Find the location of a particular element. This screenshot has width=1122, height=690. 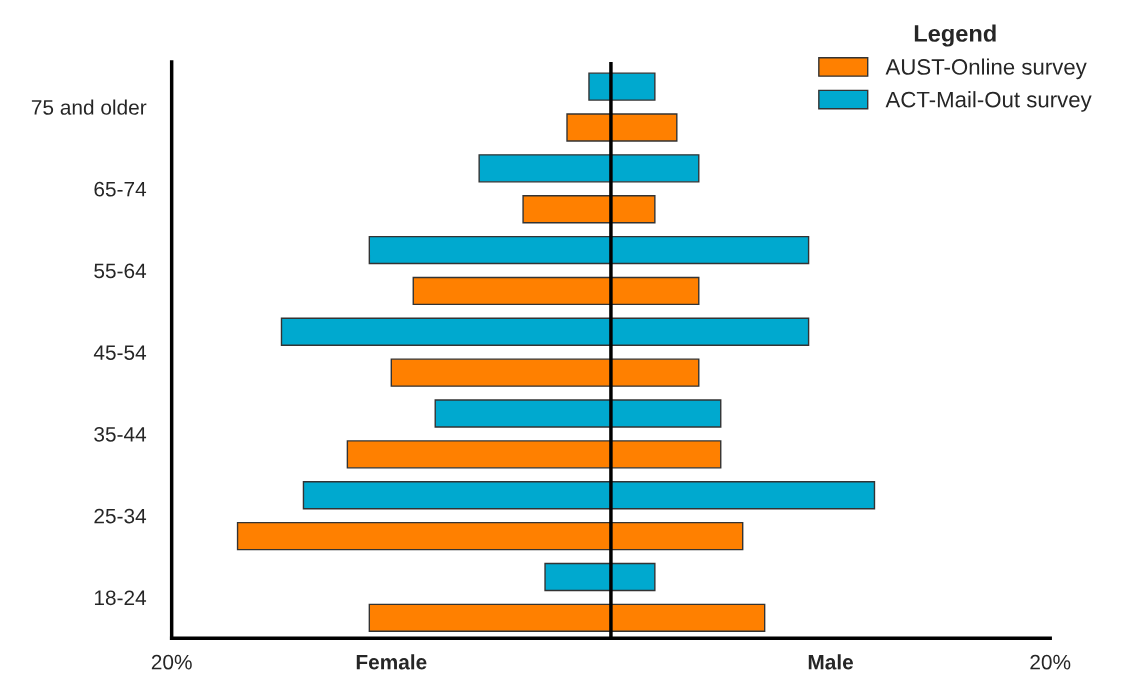

y-tick-label: 45-54 is located at coordinates (120, 352).